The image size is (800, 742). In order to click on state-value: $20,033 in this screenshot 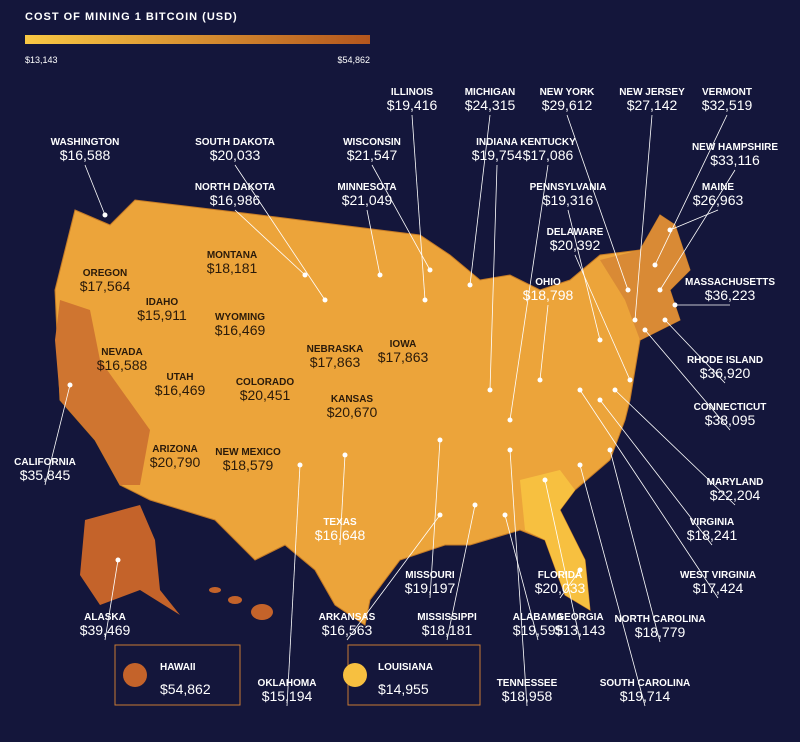, I will do `click(560, 588)`.